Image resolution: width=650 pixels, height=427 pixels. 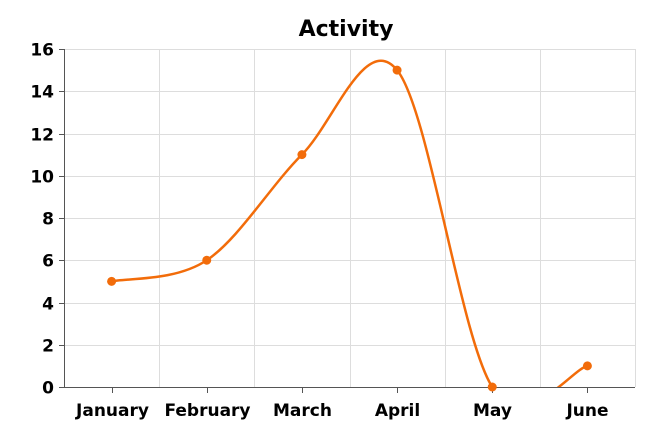 What do you see at coordinates (207, 411) in the screenshot?
I see `x-tick-label: February` at bounding box center [207, 411].